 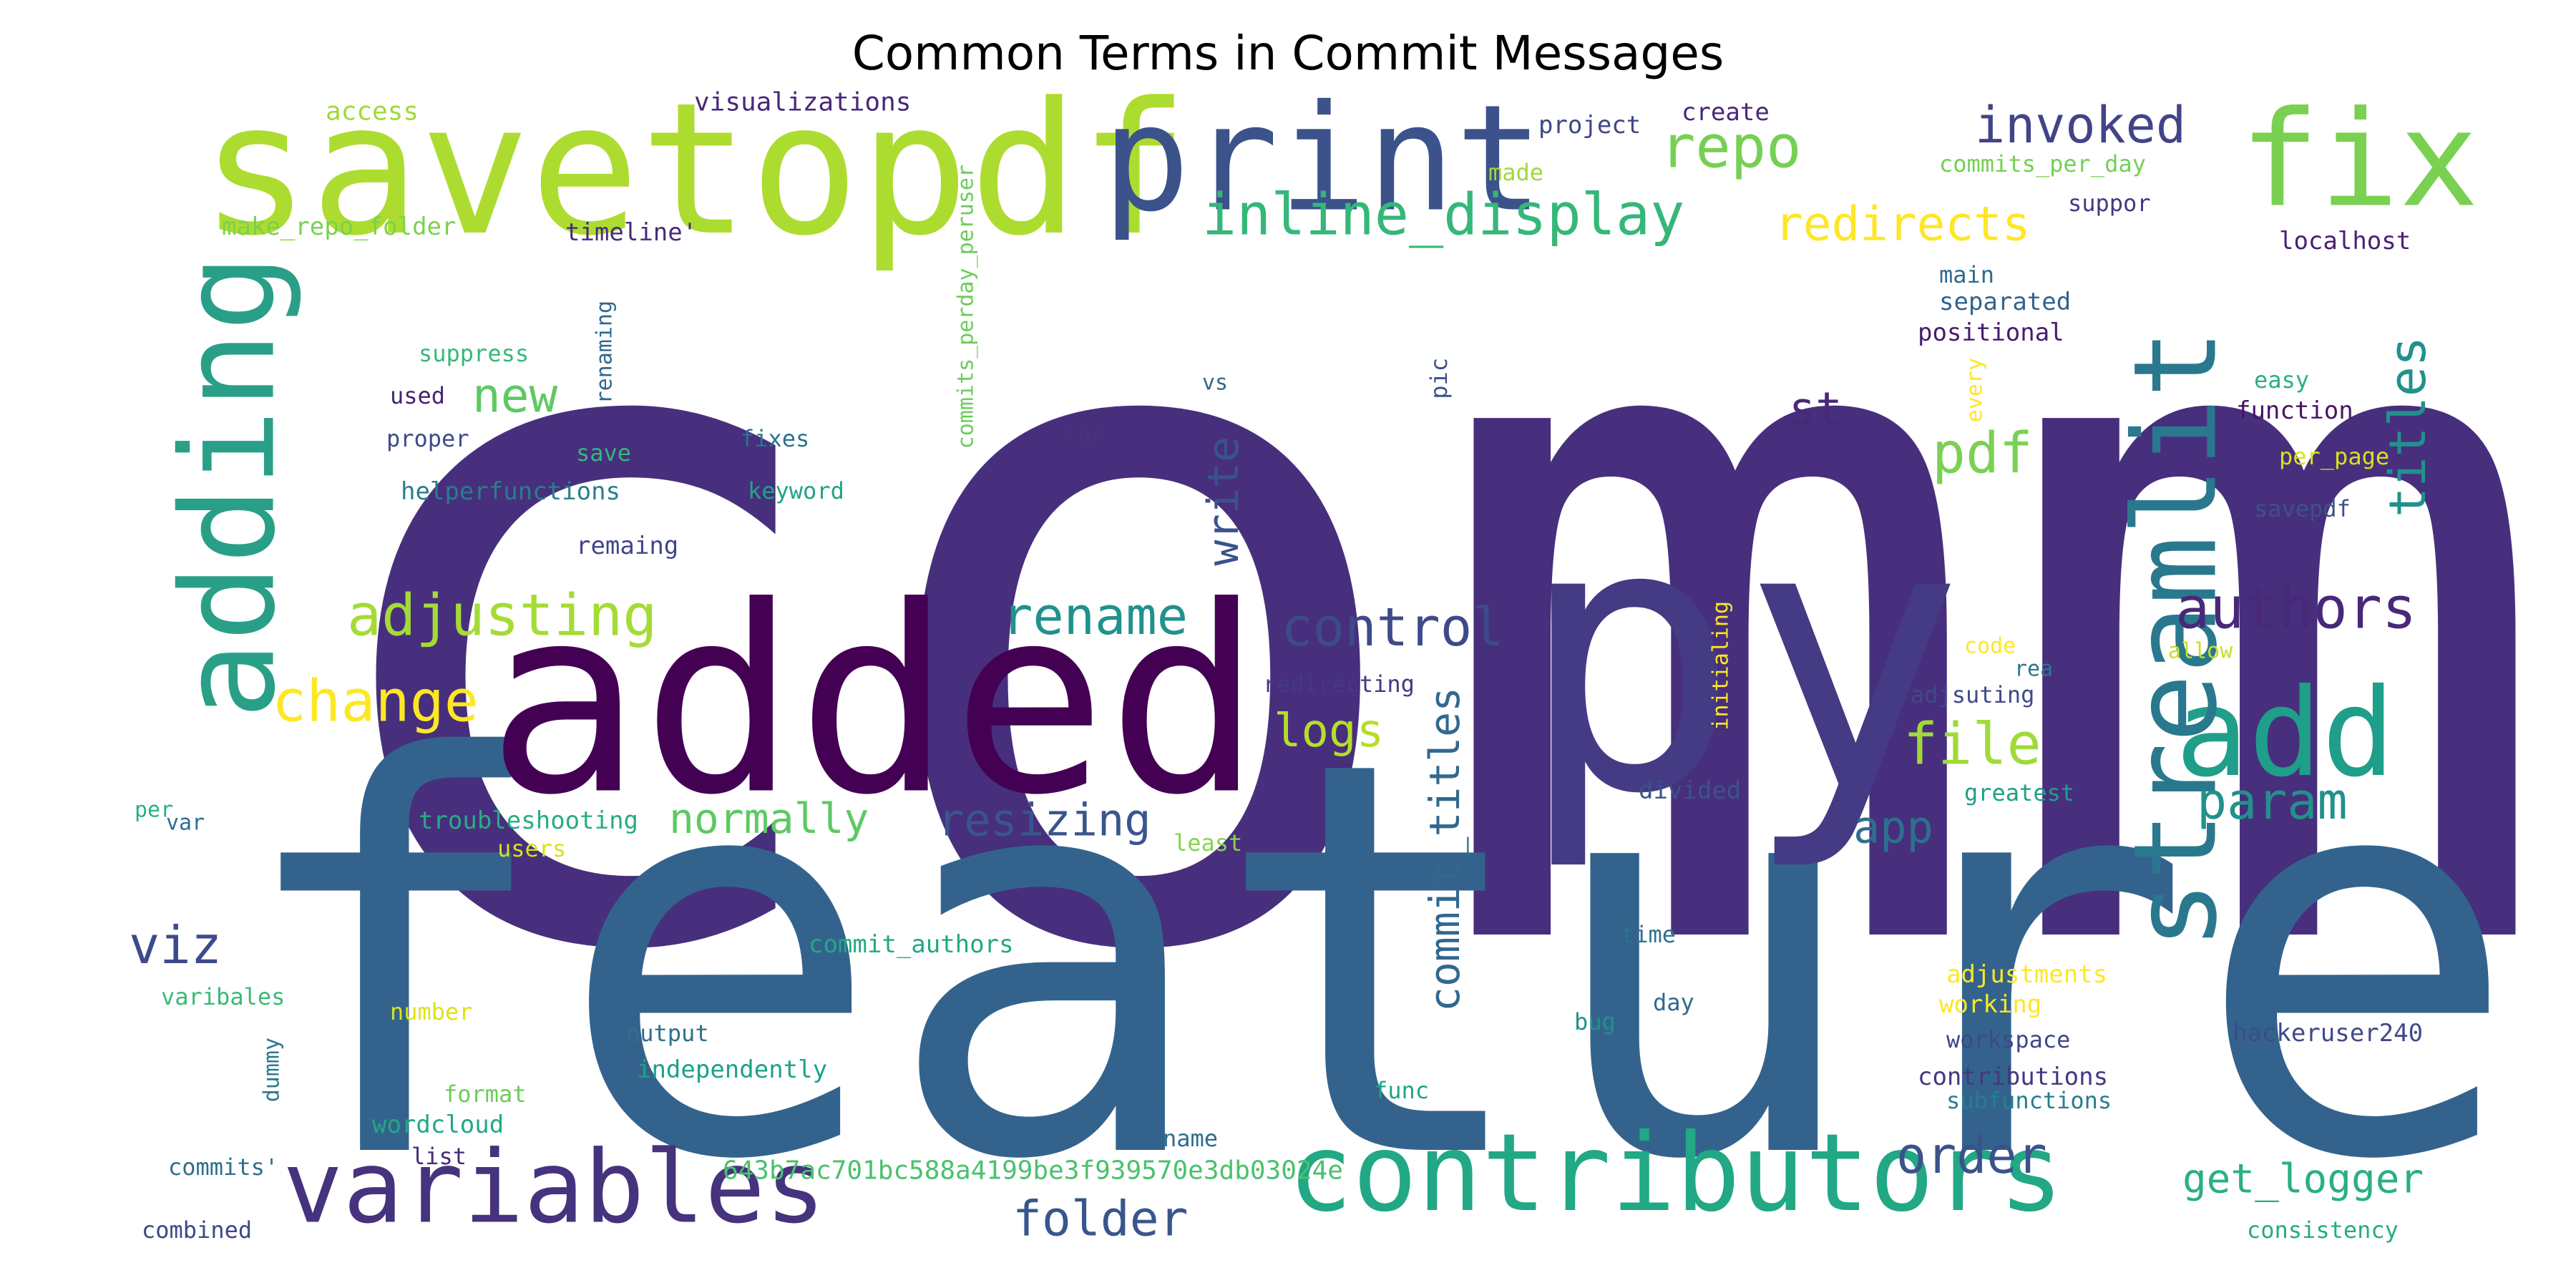 I want to click on word-project: project, so click(x=1589, y=125).